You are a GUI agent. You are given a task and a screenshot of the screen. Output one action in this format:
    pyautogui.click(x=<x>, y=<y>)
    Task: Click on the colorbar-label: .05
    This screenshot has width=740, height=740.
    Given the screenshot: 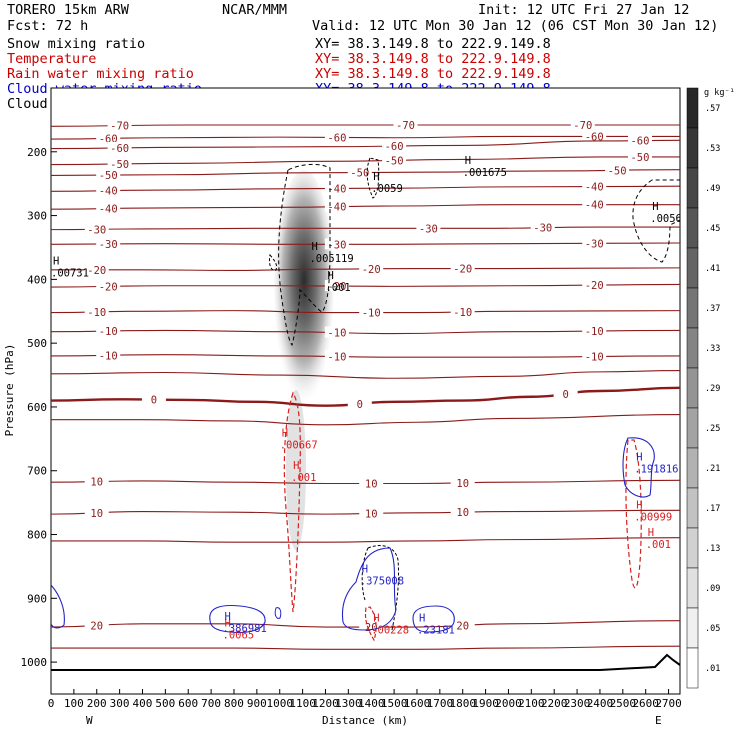 What is the action you would take?
    pyautogui.click(x=712, y=629)
    